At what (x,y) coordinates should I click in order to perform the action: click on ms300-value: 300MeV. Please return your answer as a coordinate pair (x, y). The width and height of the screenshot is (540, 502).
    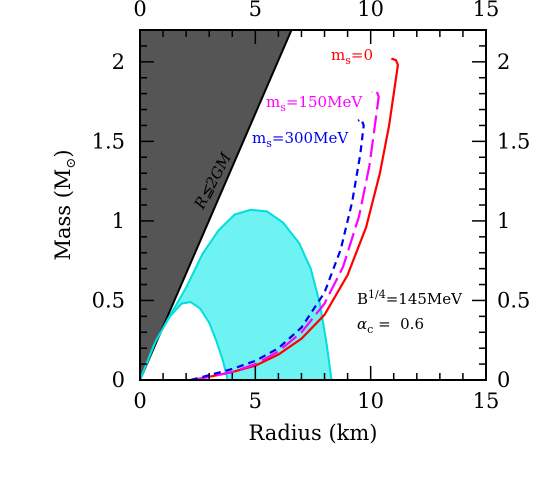
    Looking at the image, I should click on (316, 138).